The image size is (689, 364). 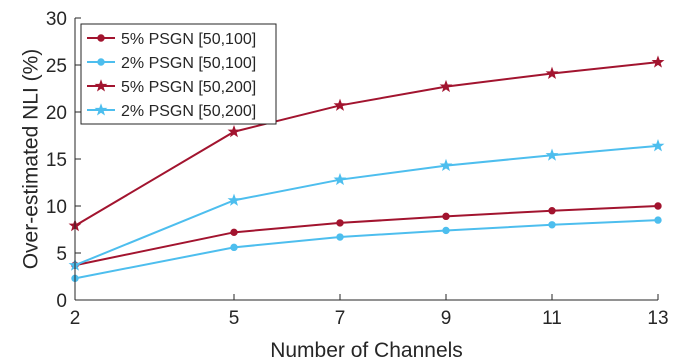 I want to click on x-tick-label: 7, so click(x=340, y=318).